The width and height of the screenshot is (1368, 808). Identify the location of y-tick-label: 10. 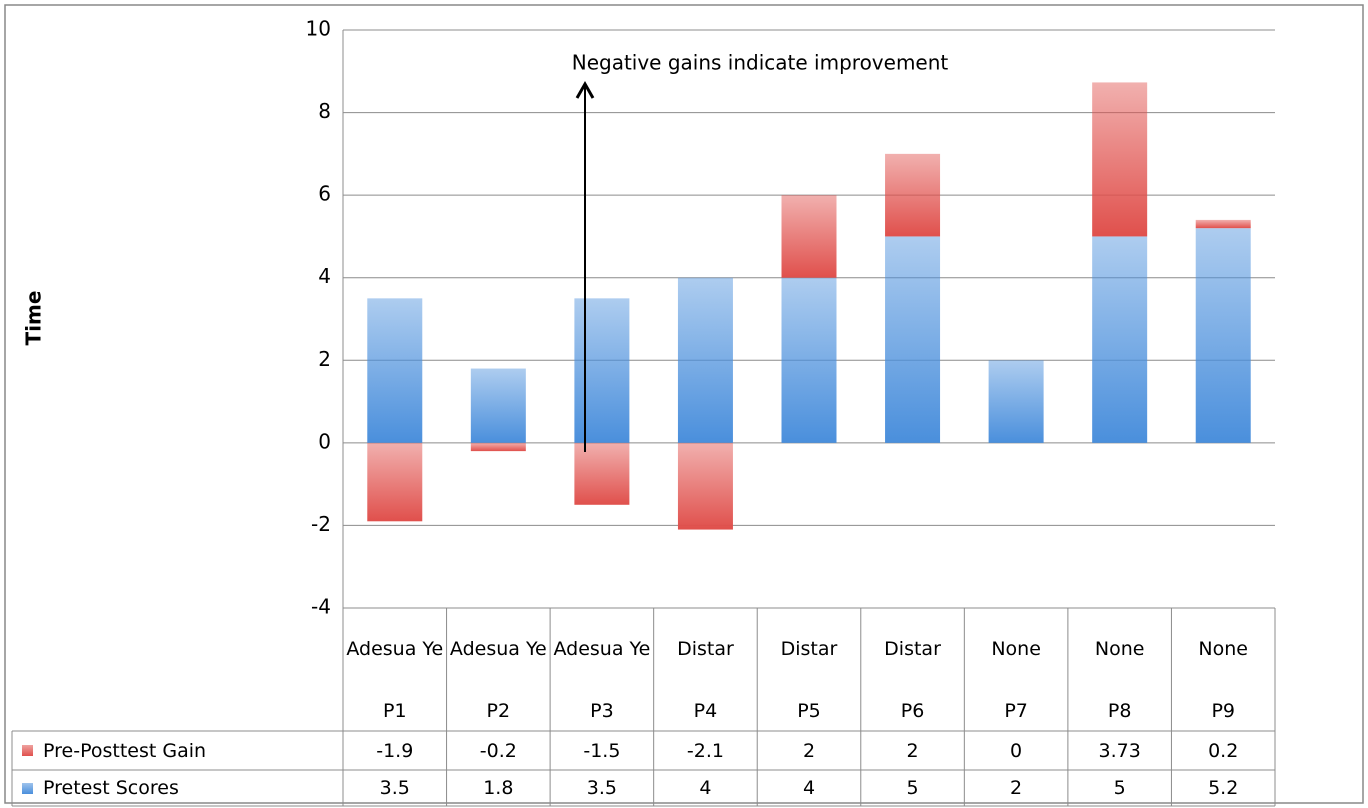
(318, 29).